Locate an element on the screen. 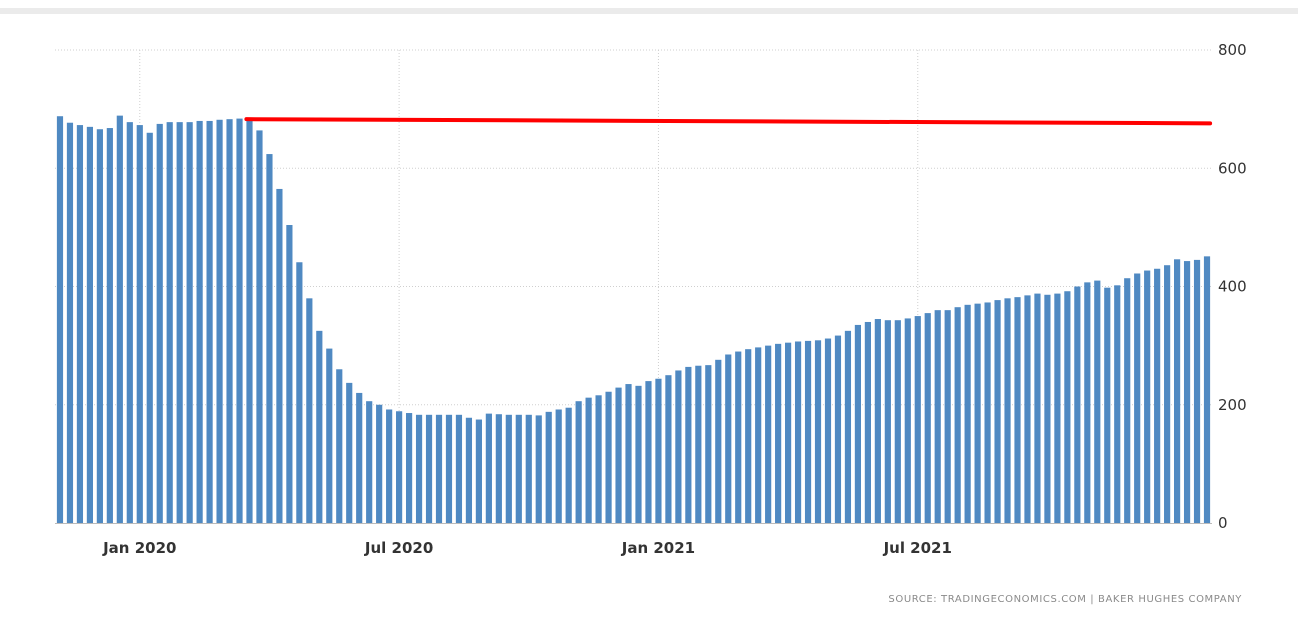  reference-line is located at coordinates (728, 121).